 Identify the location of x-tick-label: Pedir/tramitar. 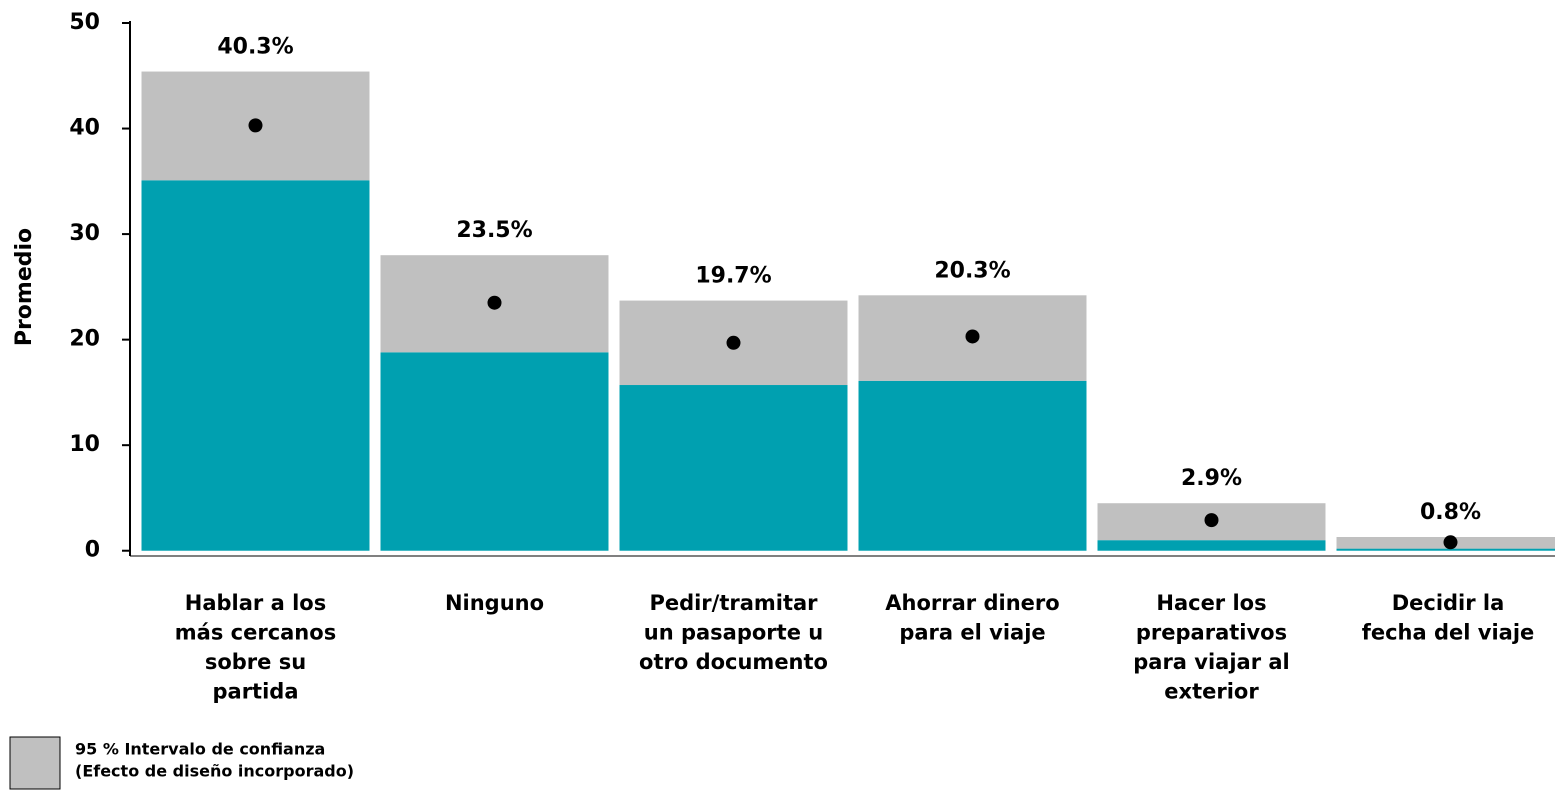
(733, 603).